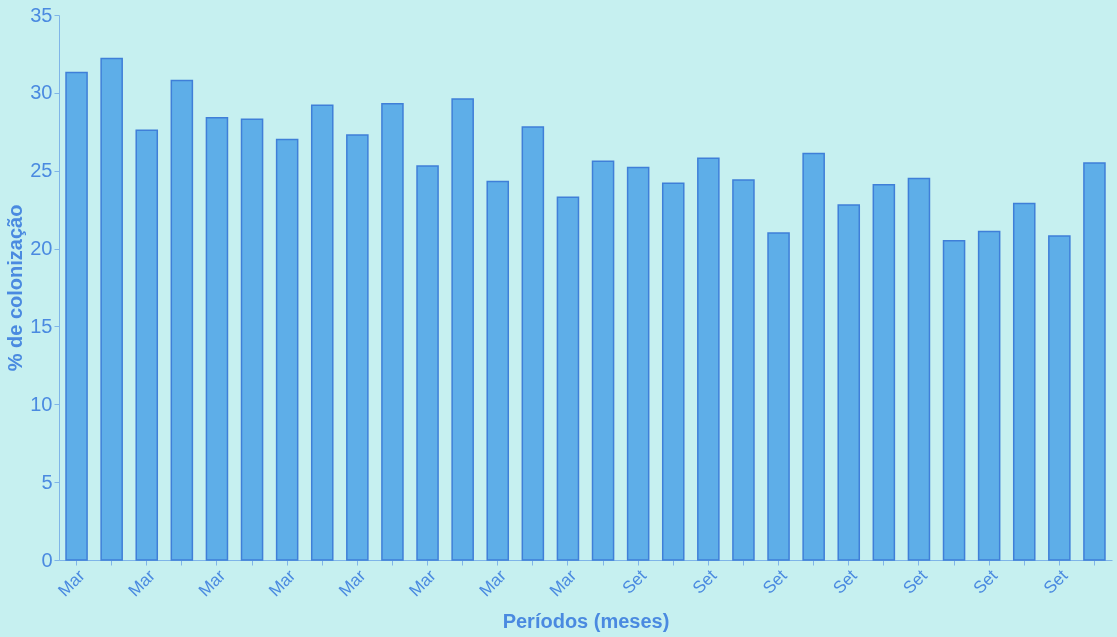 The width and height of the screenshot is (1117, 637). What do you see at coordinates (41, 14) in the screenshot?
I see `y-tick-label: 35` at bounding box center [41, 14].